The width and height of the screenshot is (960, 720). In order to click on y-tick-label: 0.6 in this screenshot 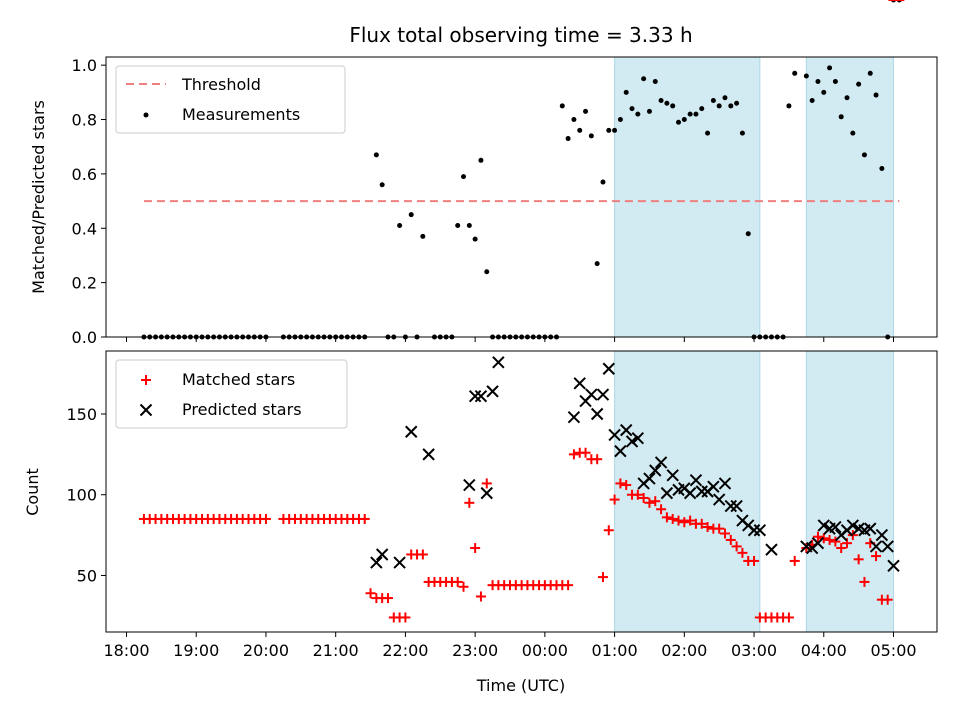, I will do `click(84, 174)`.